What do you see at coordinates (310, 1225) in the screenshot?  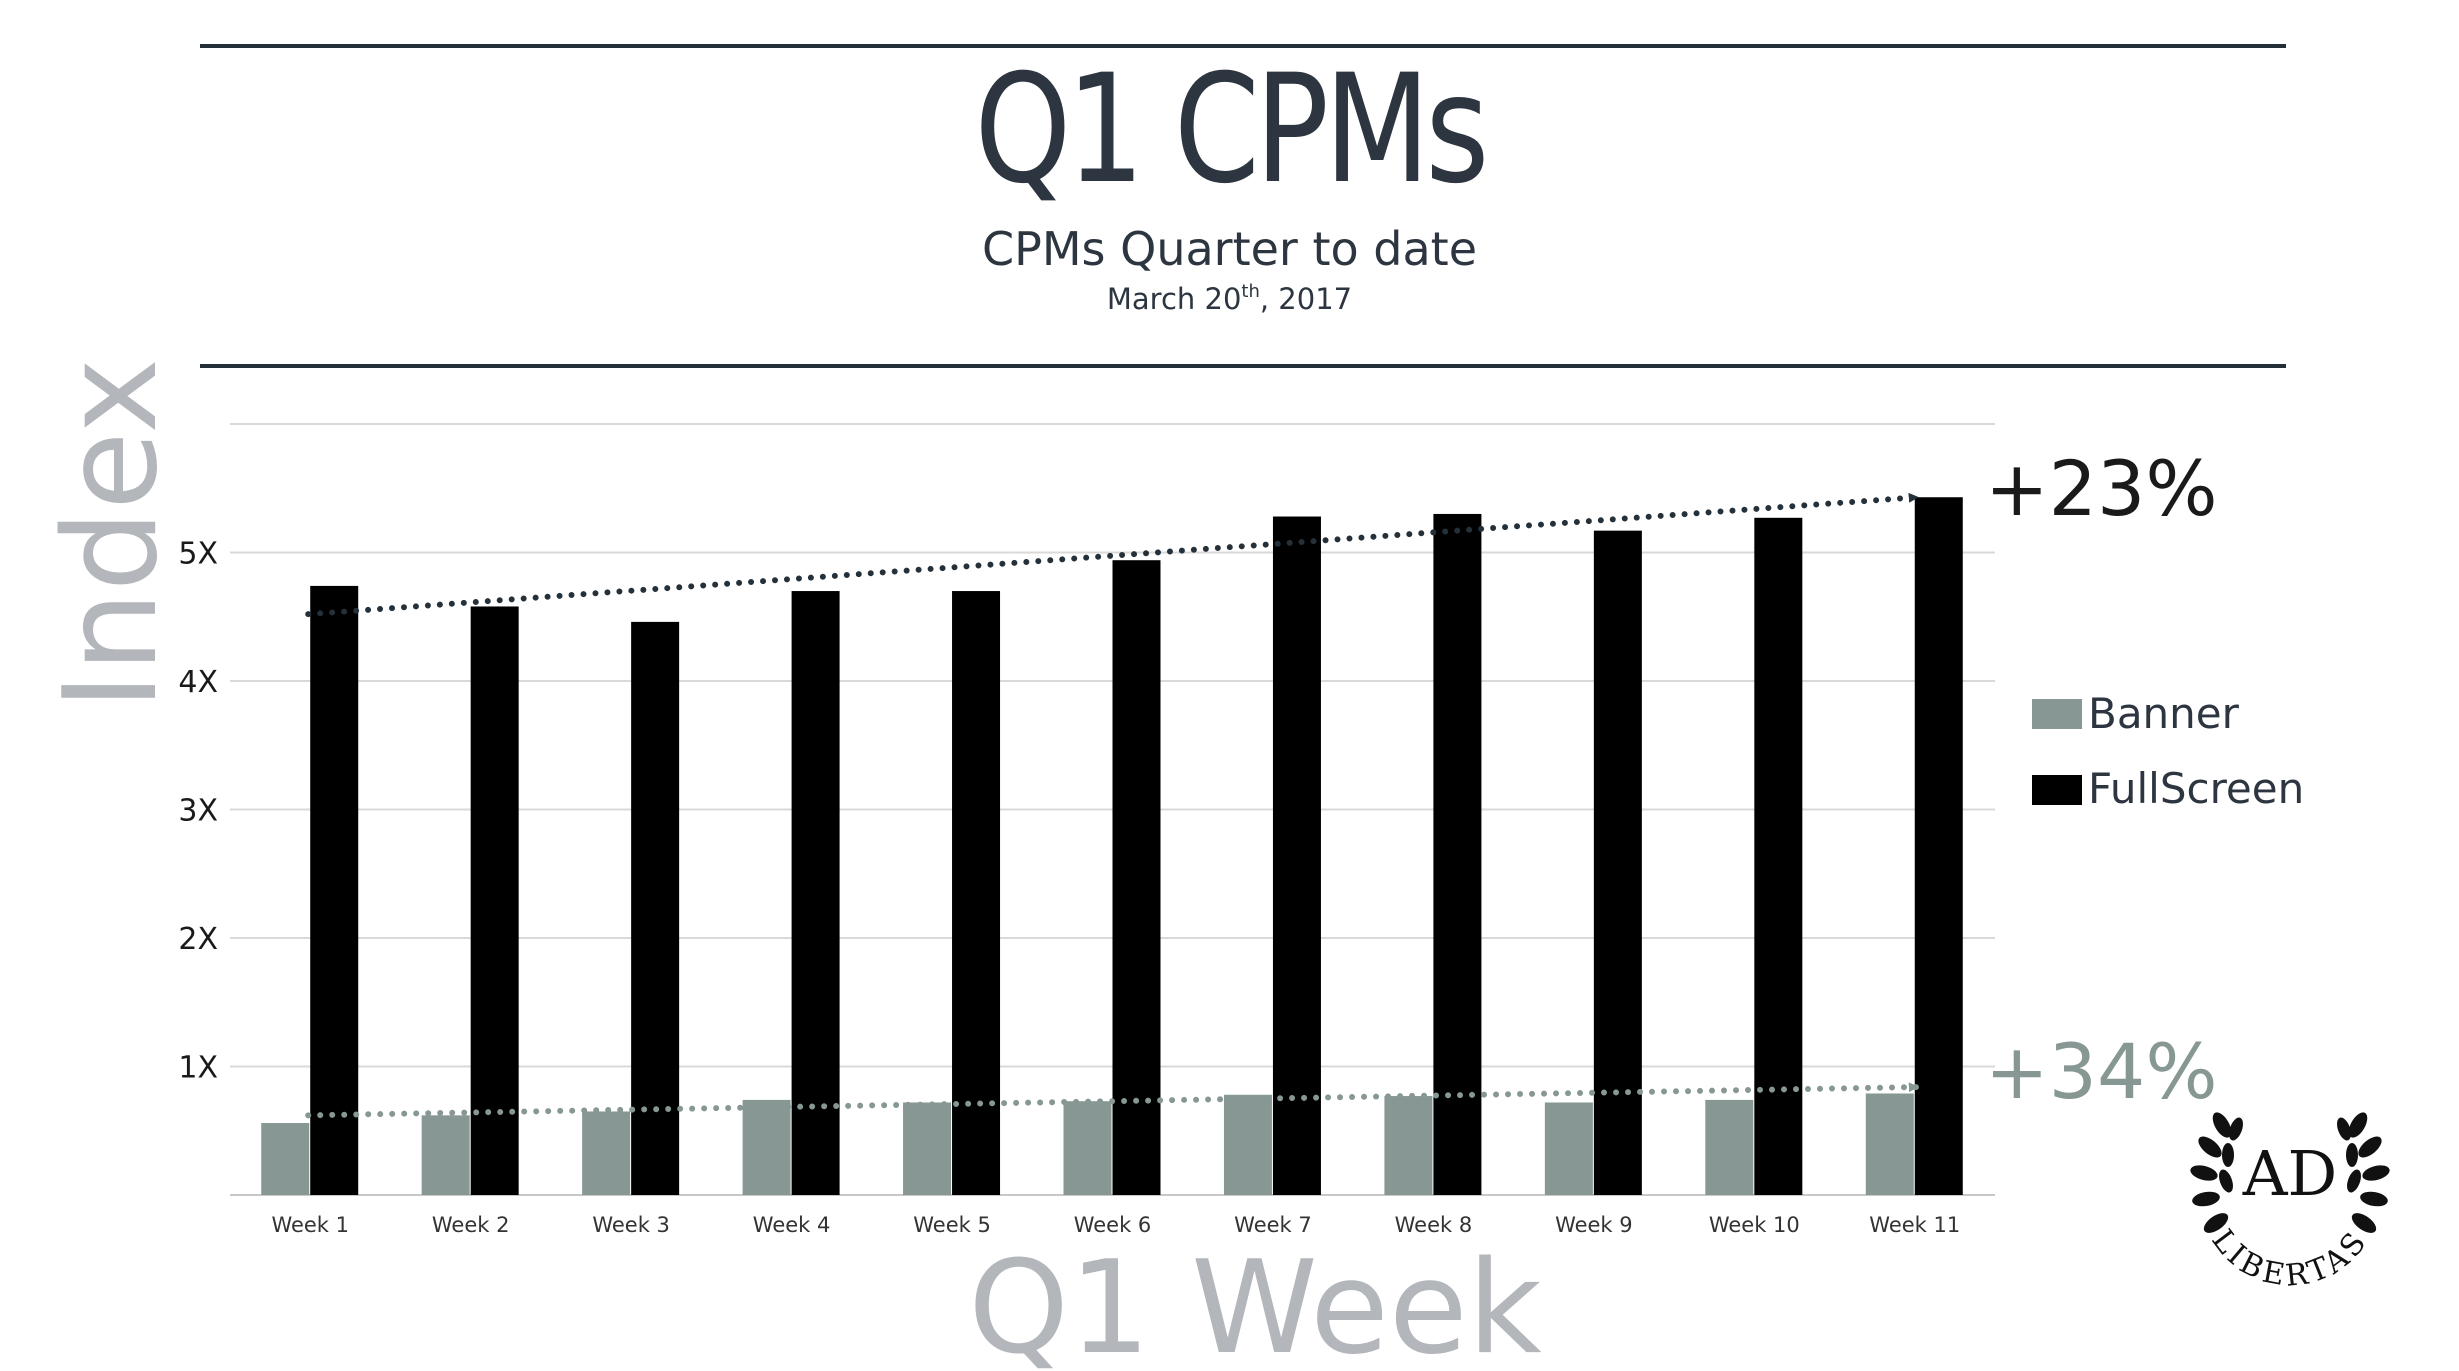 I see `x-tick-label: Week 1` at bounding box center [310, 1225].